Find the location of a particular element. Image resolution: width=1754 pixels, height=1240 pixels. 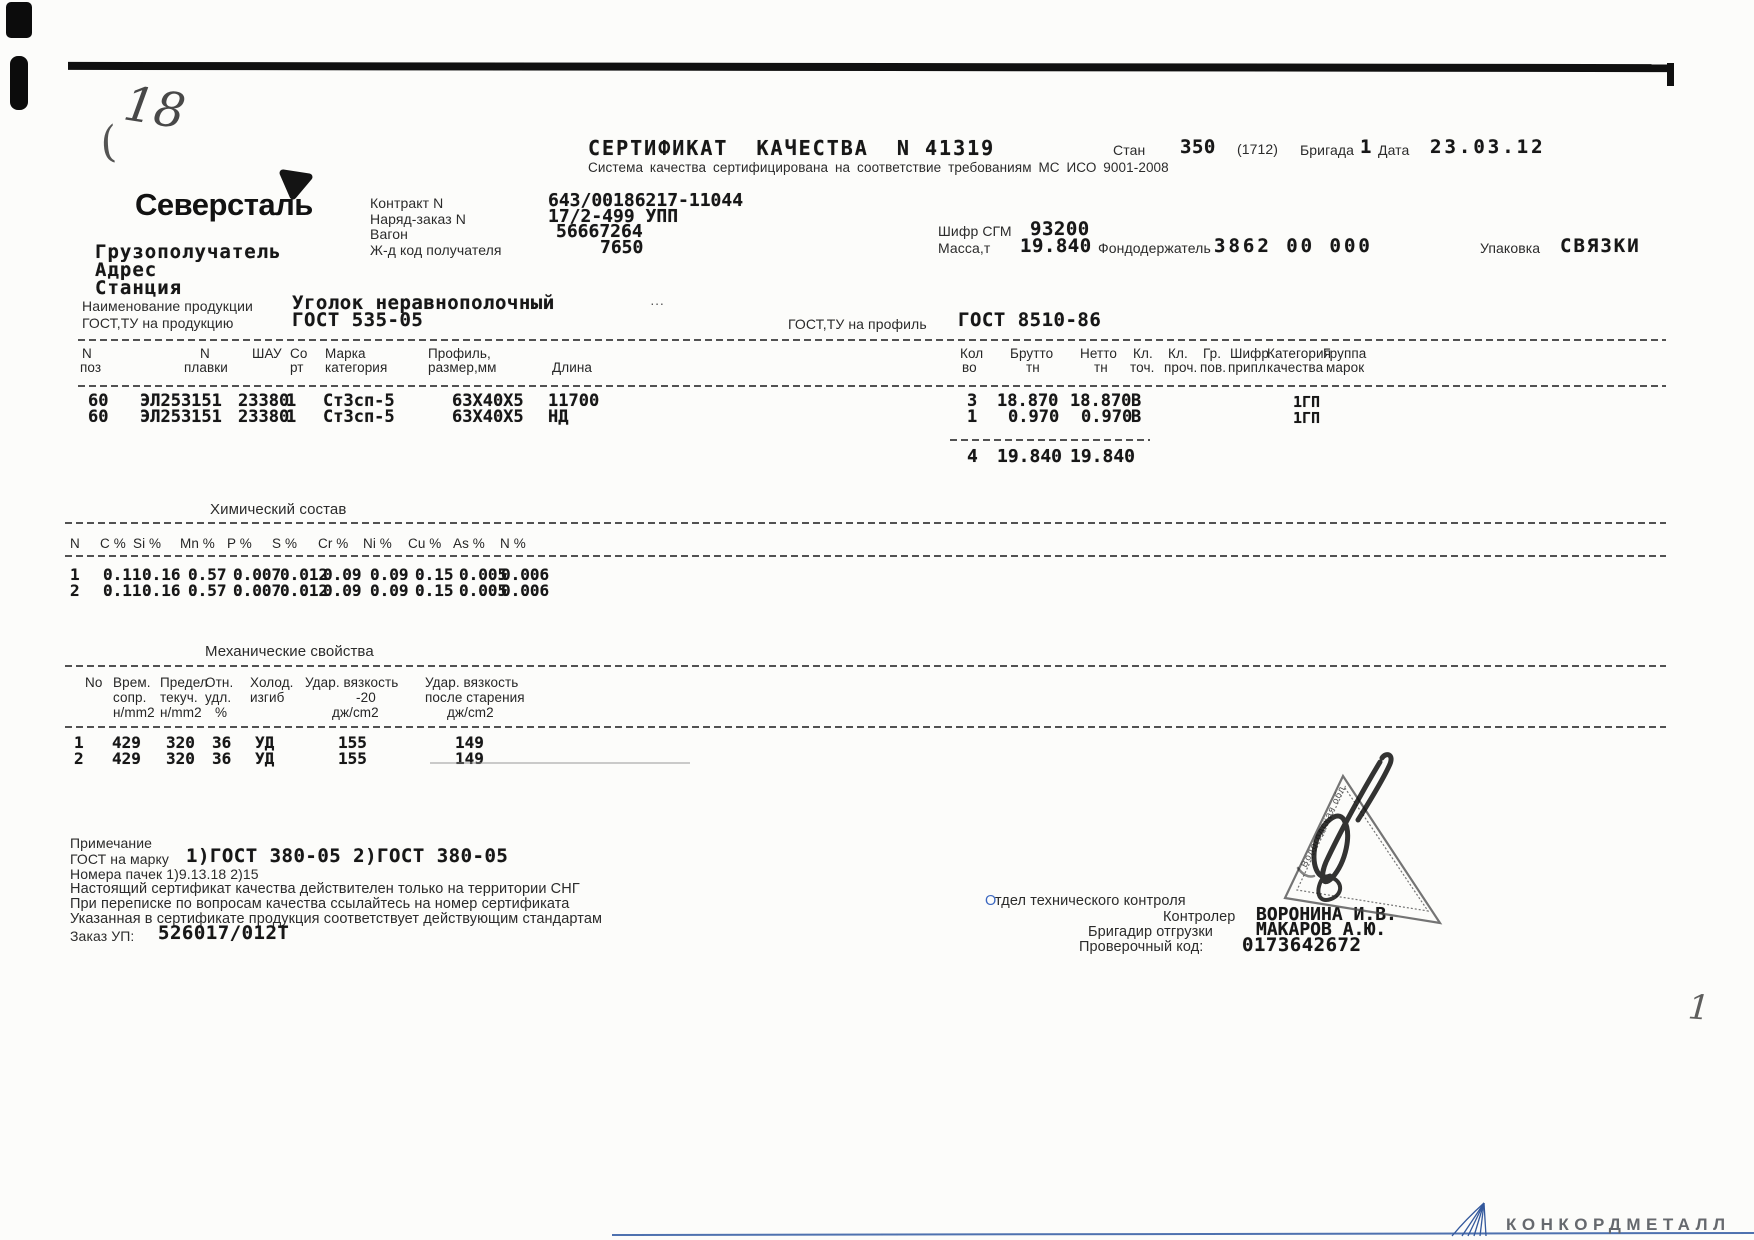

row1-qty: 3 is located at coordinates (972, 401).